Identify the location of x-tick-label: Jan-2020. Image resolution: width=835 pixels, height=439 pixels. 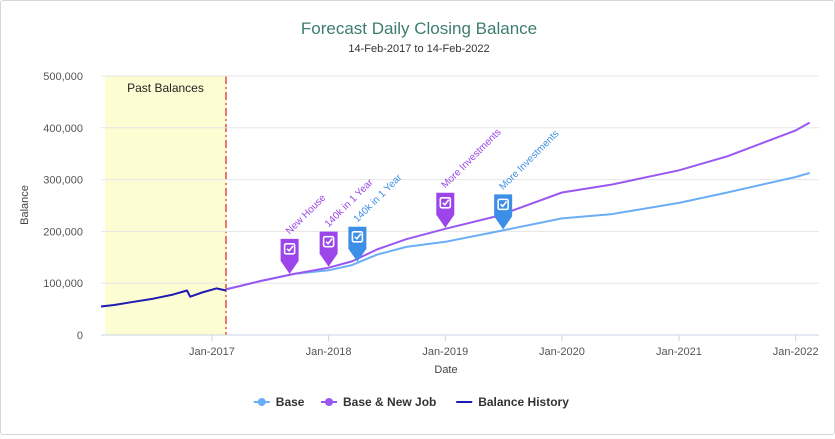
(562, 352).